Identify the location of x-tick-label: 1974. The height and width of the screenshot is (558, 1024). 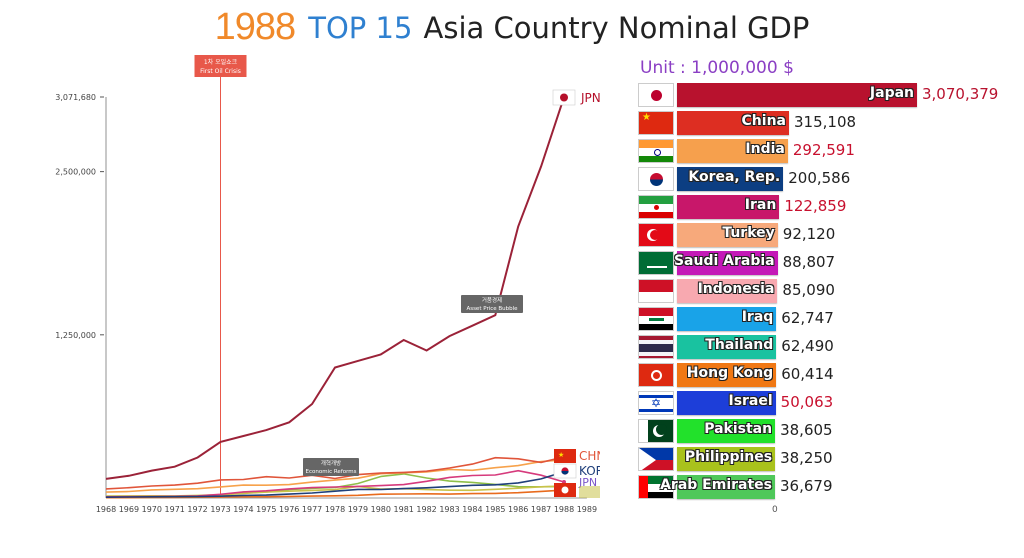
(243, 509).